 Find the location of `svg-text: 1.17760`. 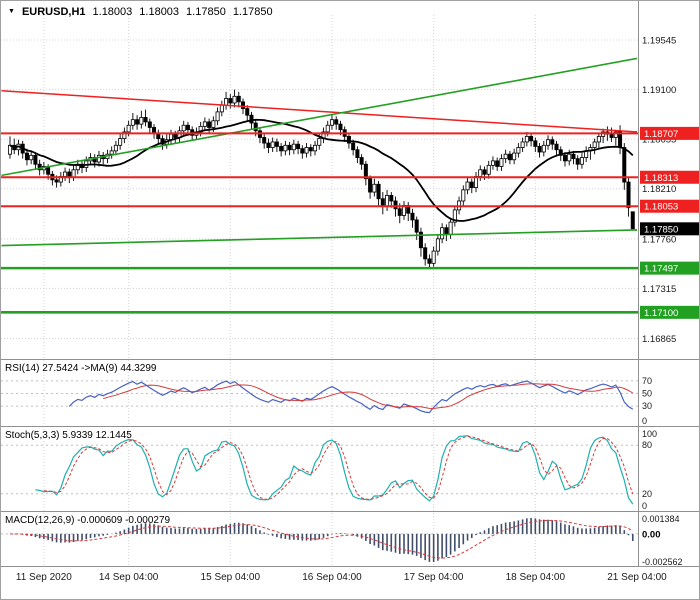

svg-text: 1.17760 is located at coordinates (659, 239).